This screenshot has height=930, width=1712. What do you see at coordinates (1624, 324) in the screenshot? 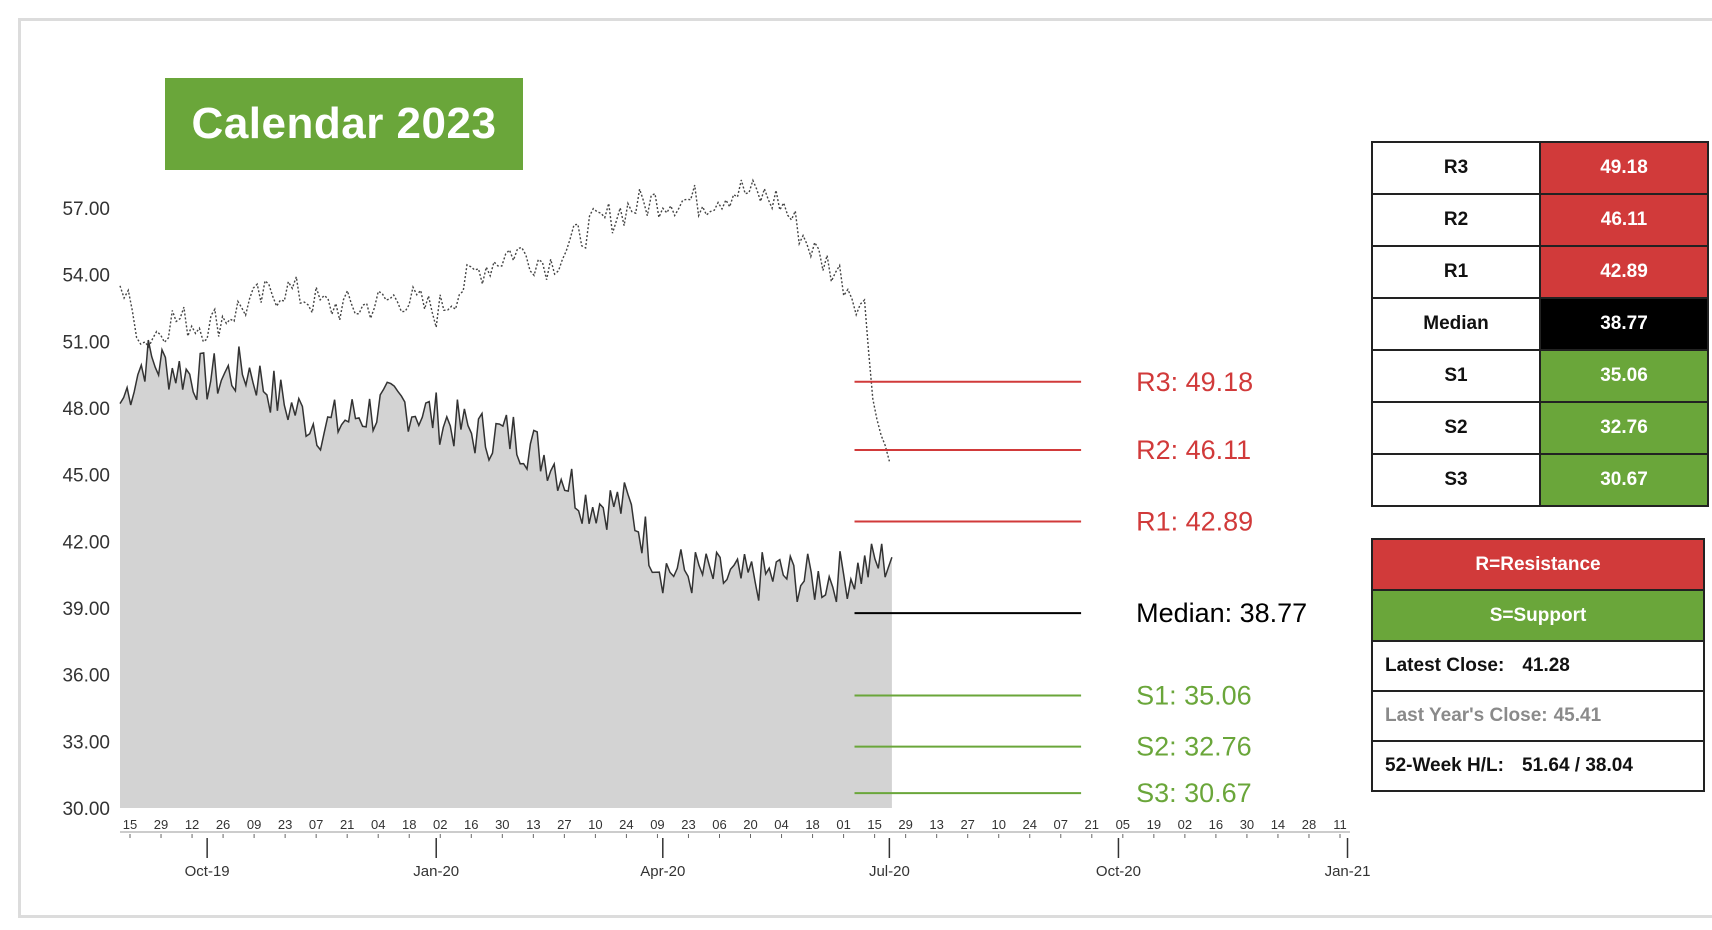
I see `level-value-cell: 38.77` at bounding box center [1624, 324].